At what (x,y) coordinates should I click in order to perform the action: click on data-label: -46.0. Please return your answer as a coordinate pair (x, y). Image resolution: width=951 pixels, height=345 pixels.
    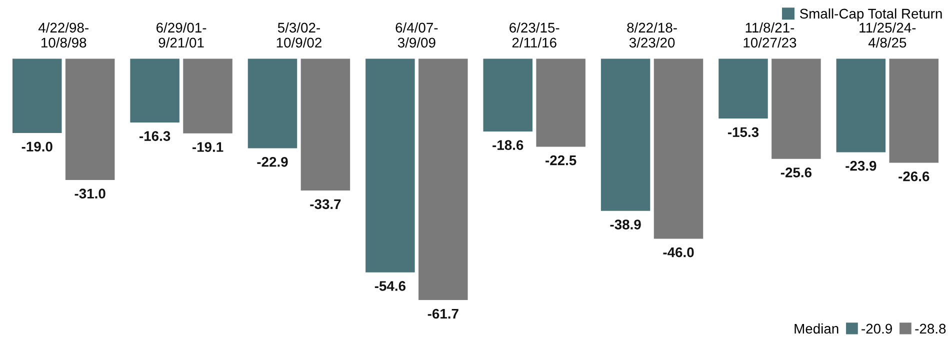
    Looking at the image, I should click on (678, 252).